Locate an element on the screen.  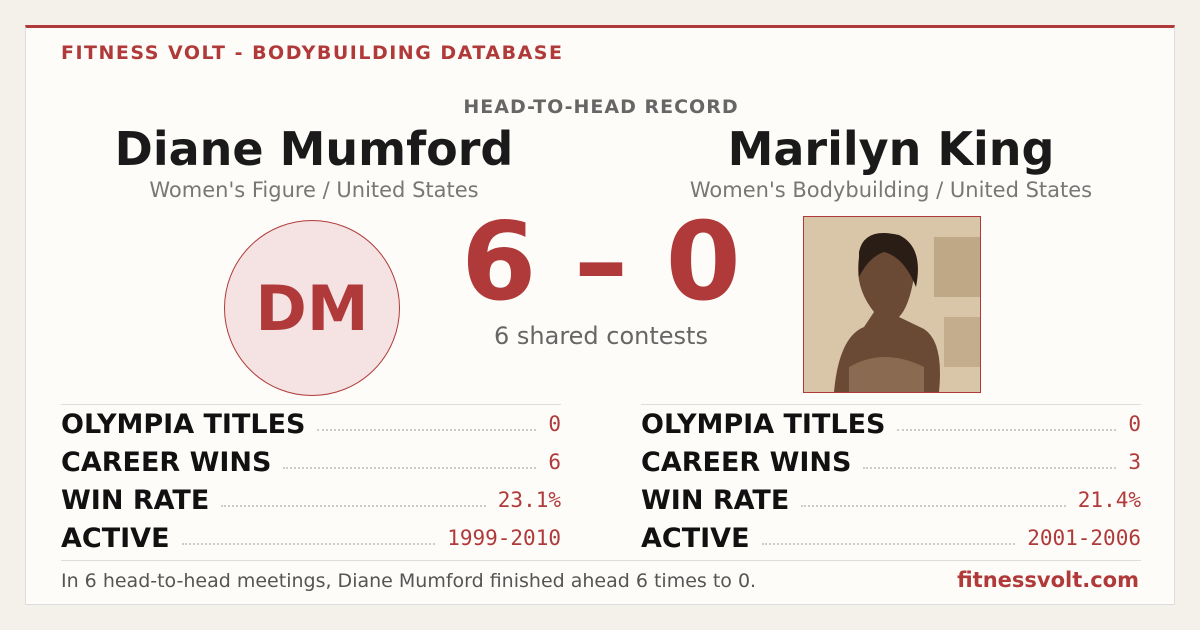
stat-row: CAREER WINS 6 is located at coordinates (311, 462).